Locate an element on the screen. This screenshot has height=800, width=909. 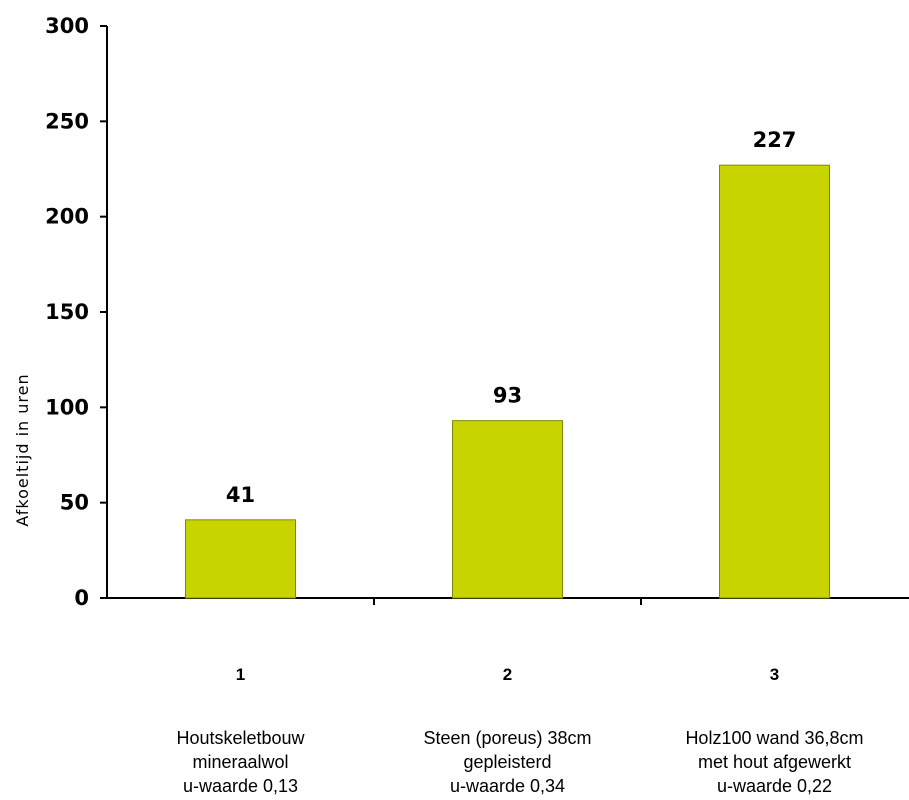
category-description: Steen (poreus) 38cm is located at coordinates (507, 738).